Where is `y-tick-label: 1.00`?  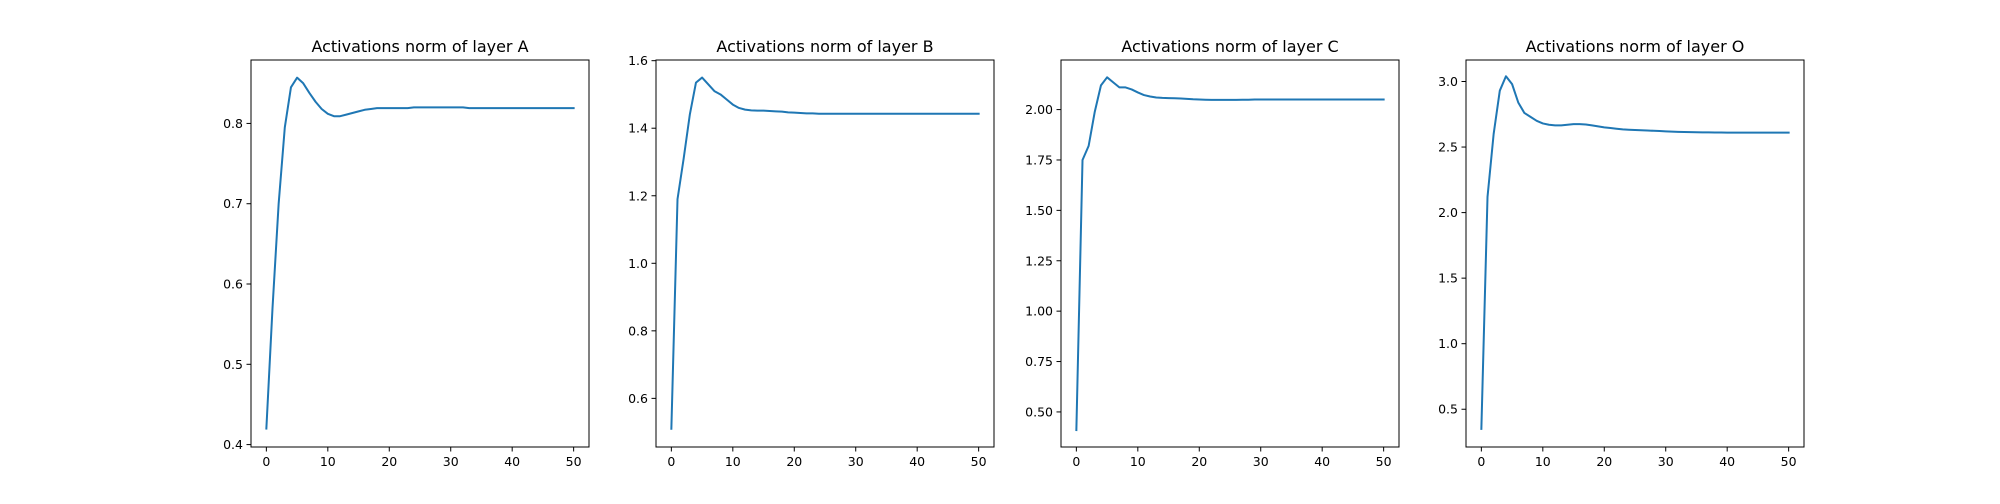
y-tick-label: 1.00 is located at coordinates (1039, 311).